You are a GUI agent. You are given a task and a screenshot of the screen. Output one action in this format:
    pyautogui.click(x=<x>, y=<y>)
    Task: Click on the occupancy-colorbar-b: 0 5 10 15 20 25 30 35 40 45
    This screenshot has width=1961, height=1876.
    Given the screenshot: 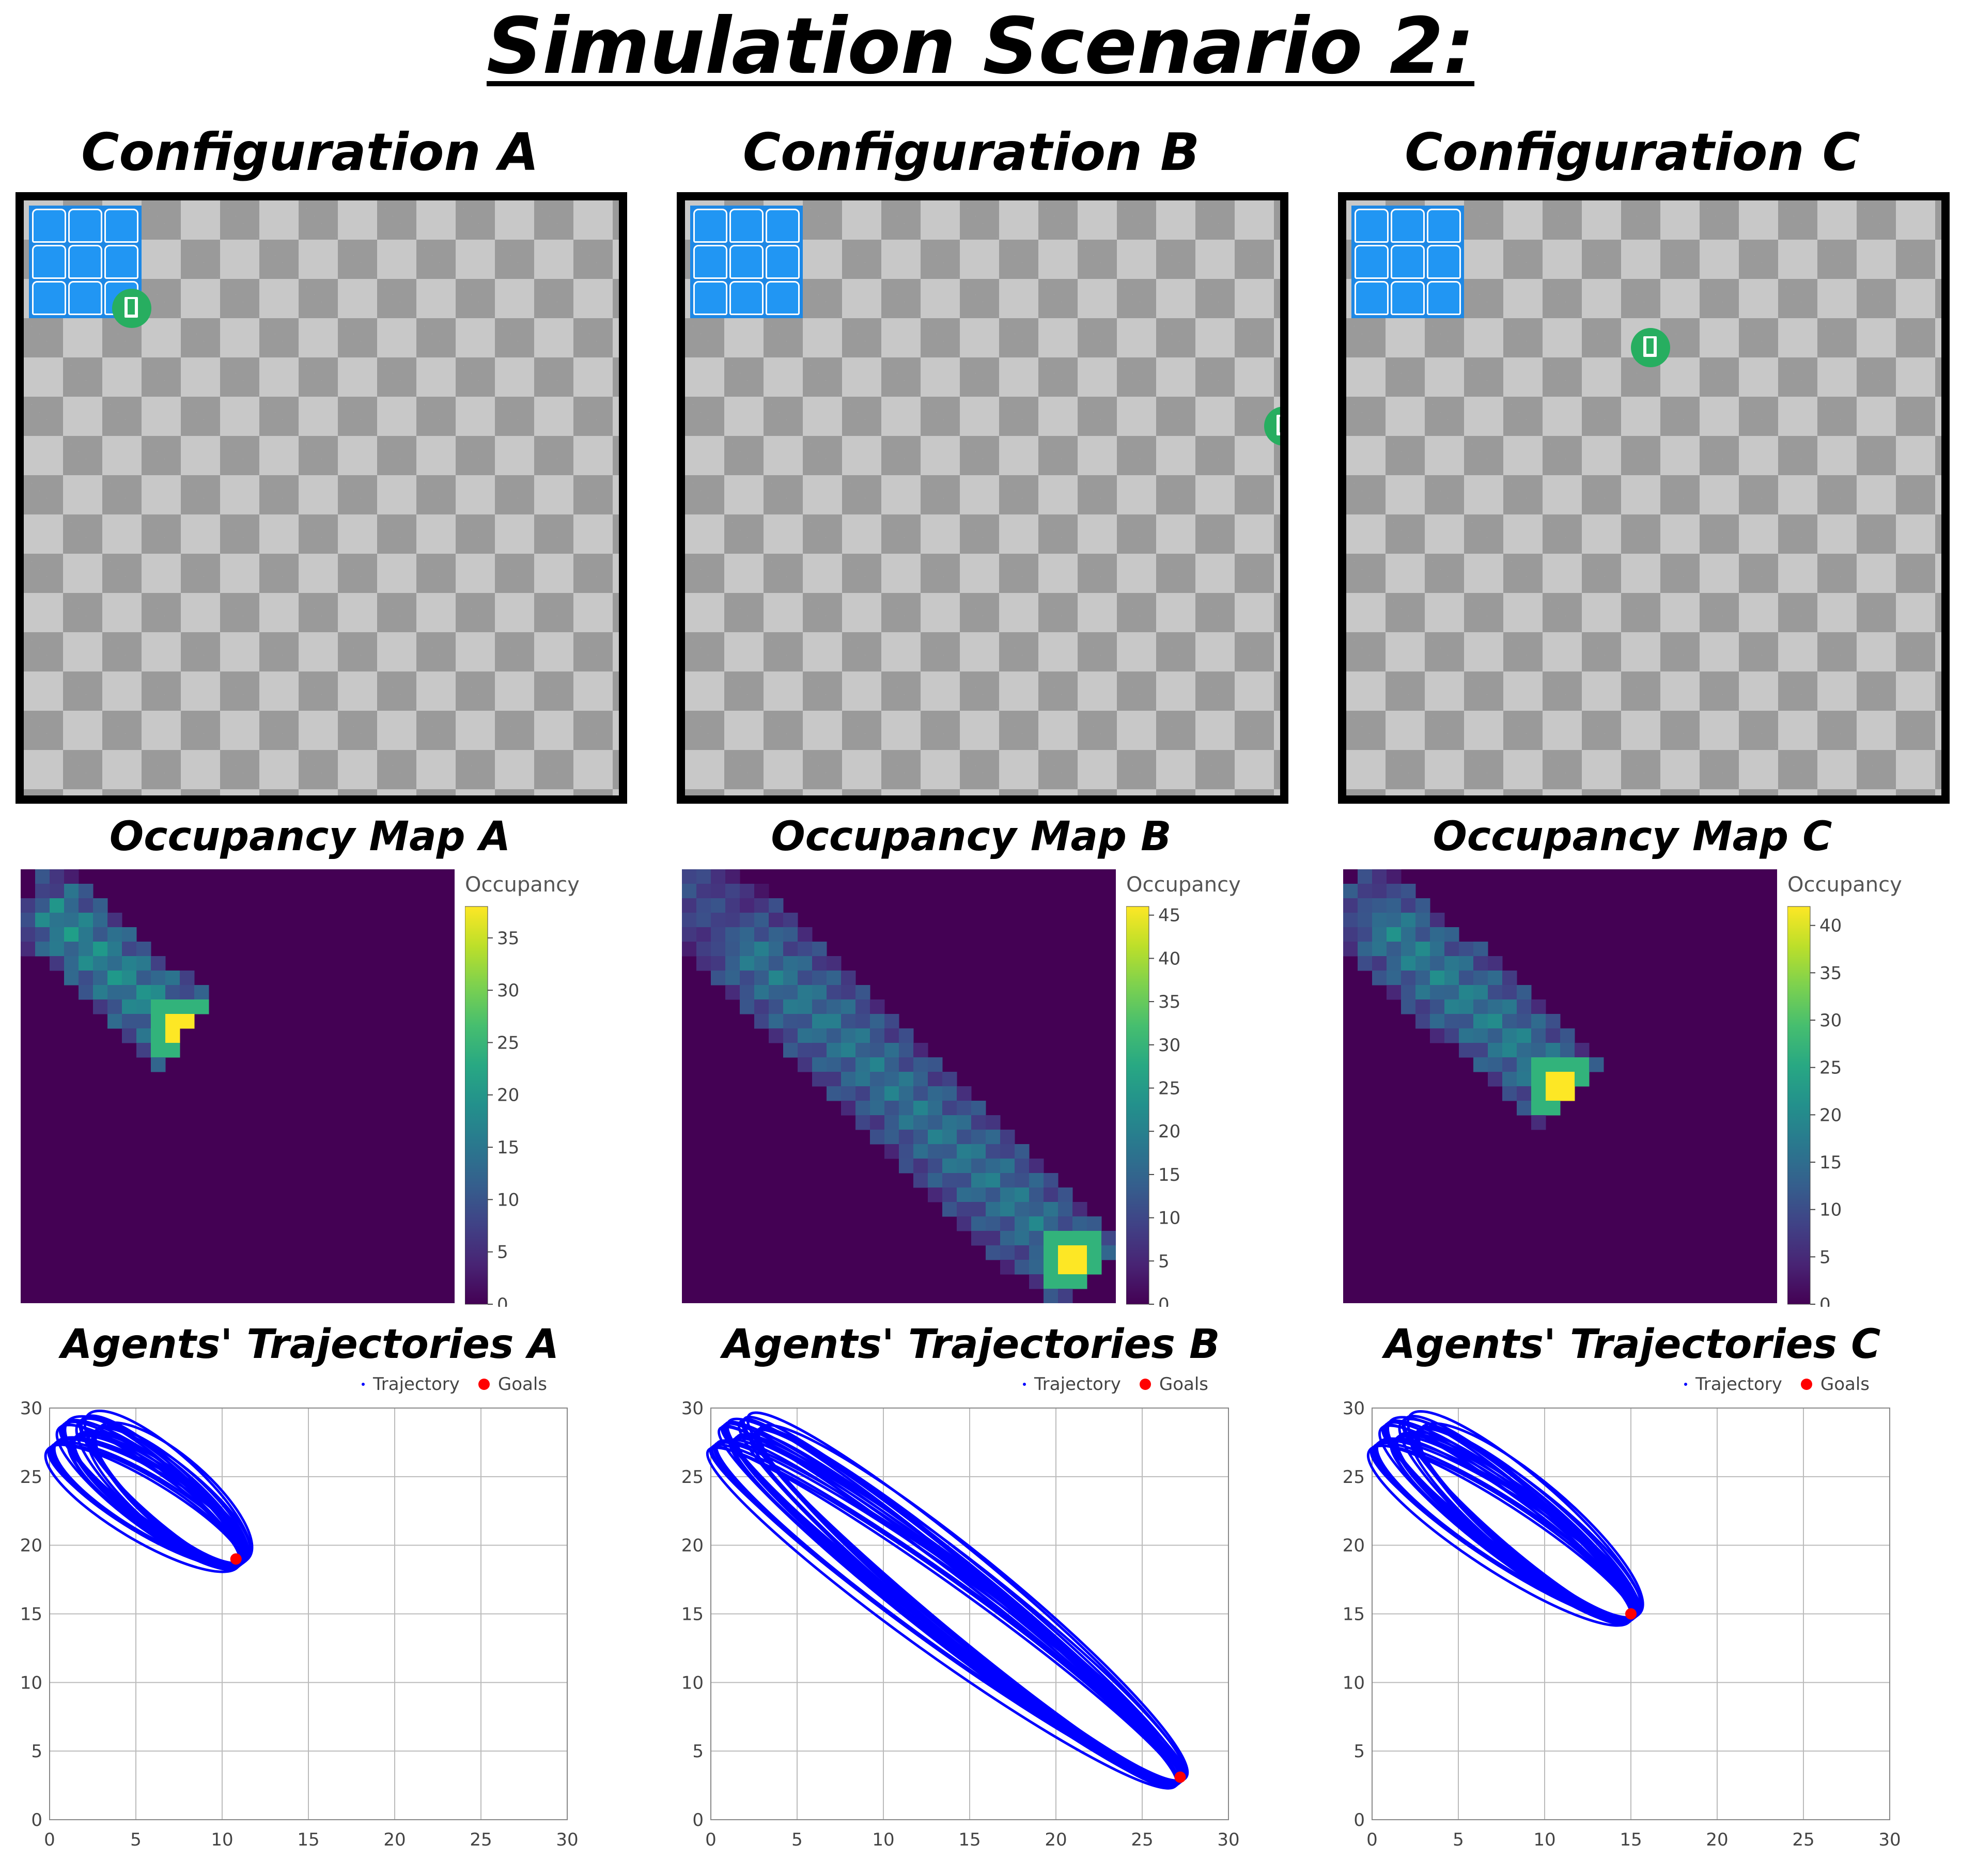 What is the action you would take?
    pyautogui.click(x=1153, y=1106)
    